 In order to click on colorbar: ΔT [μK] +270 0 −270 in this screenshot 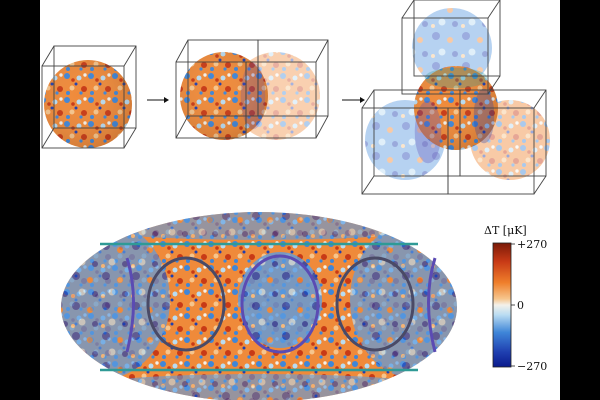, I will do `click(515, 298)`.